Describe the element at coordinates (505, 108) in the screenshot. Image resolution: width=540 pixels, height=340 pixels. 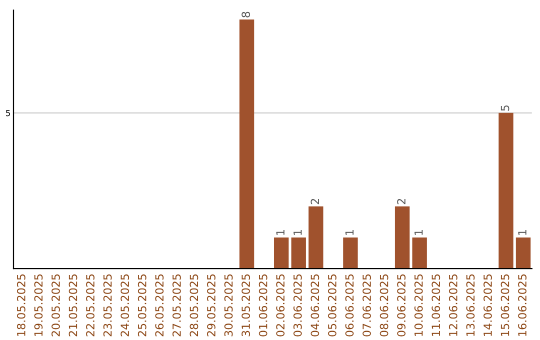
I see `data-label: 5` at that location.